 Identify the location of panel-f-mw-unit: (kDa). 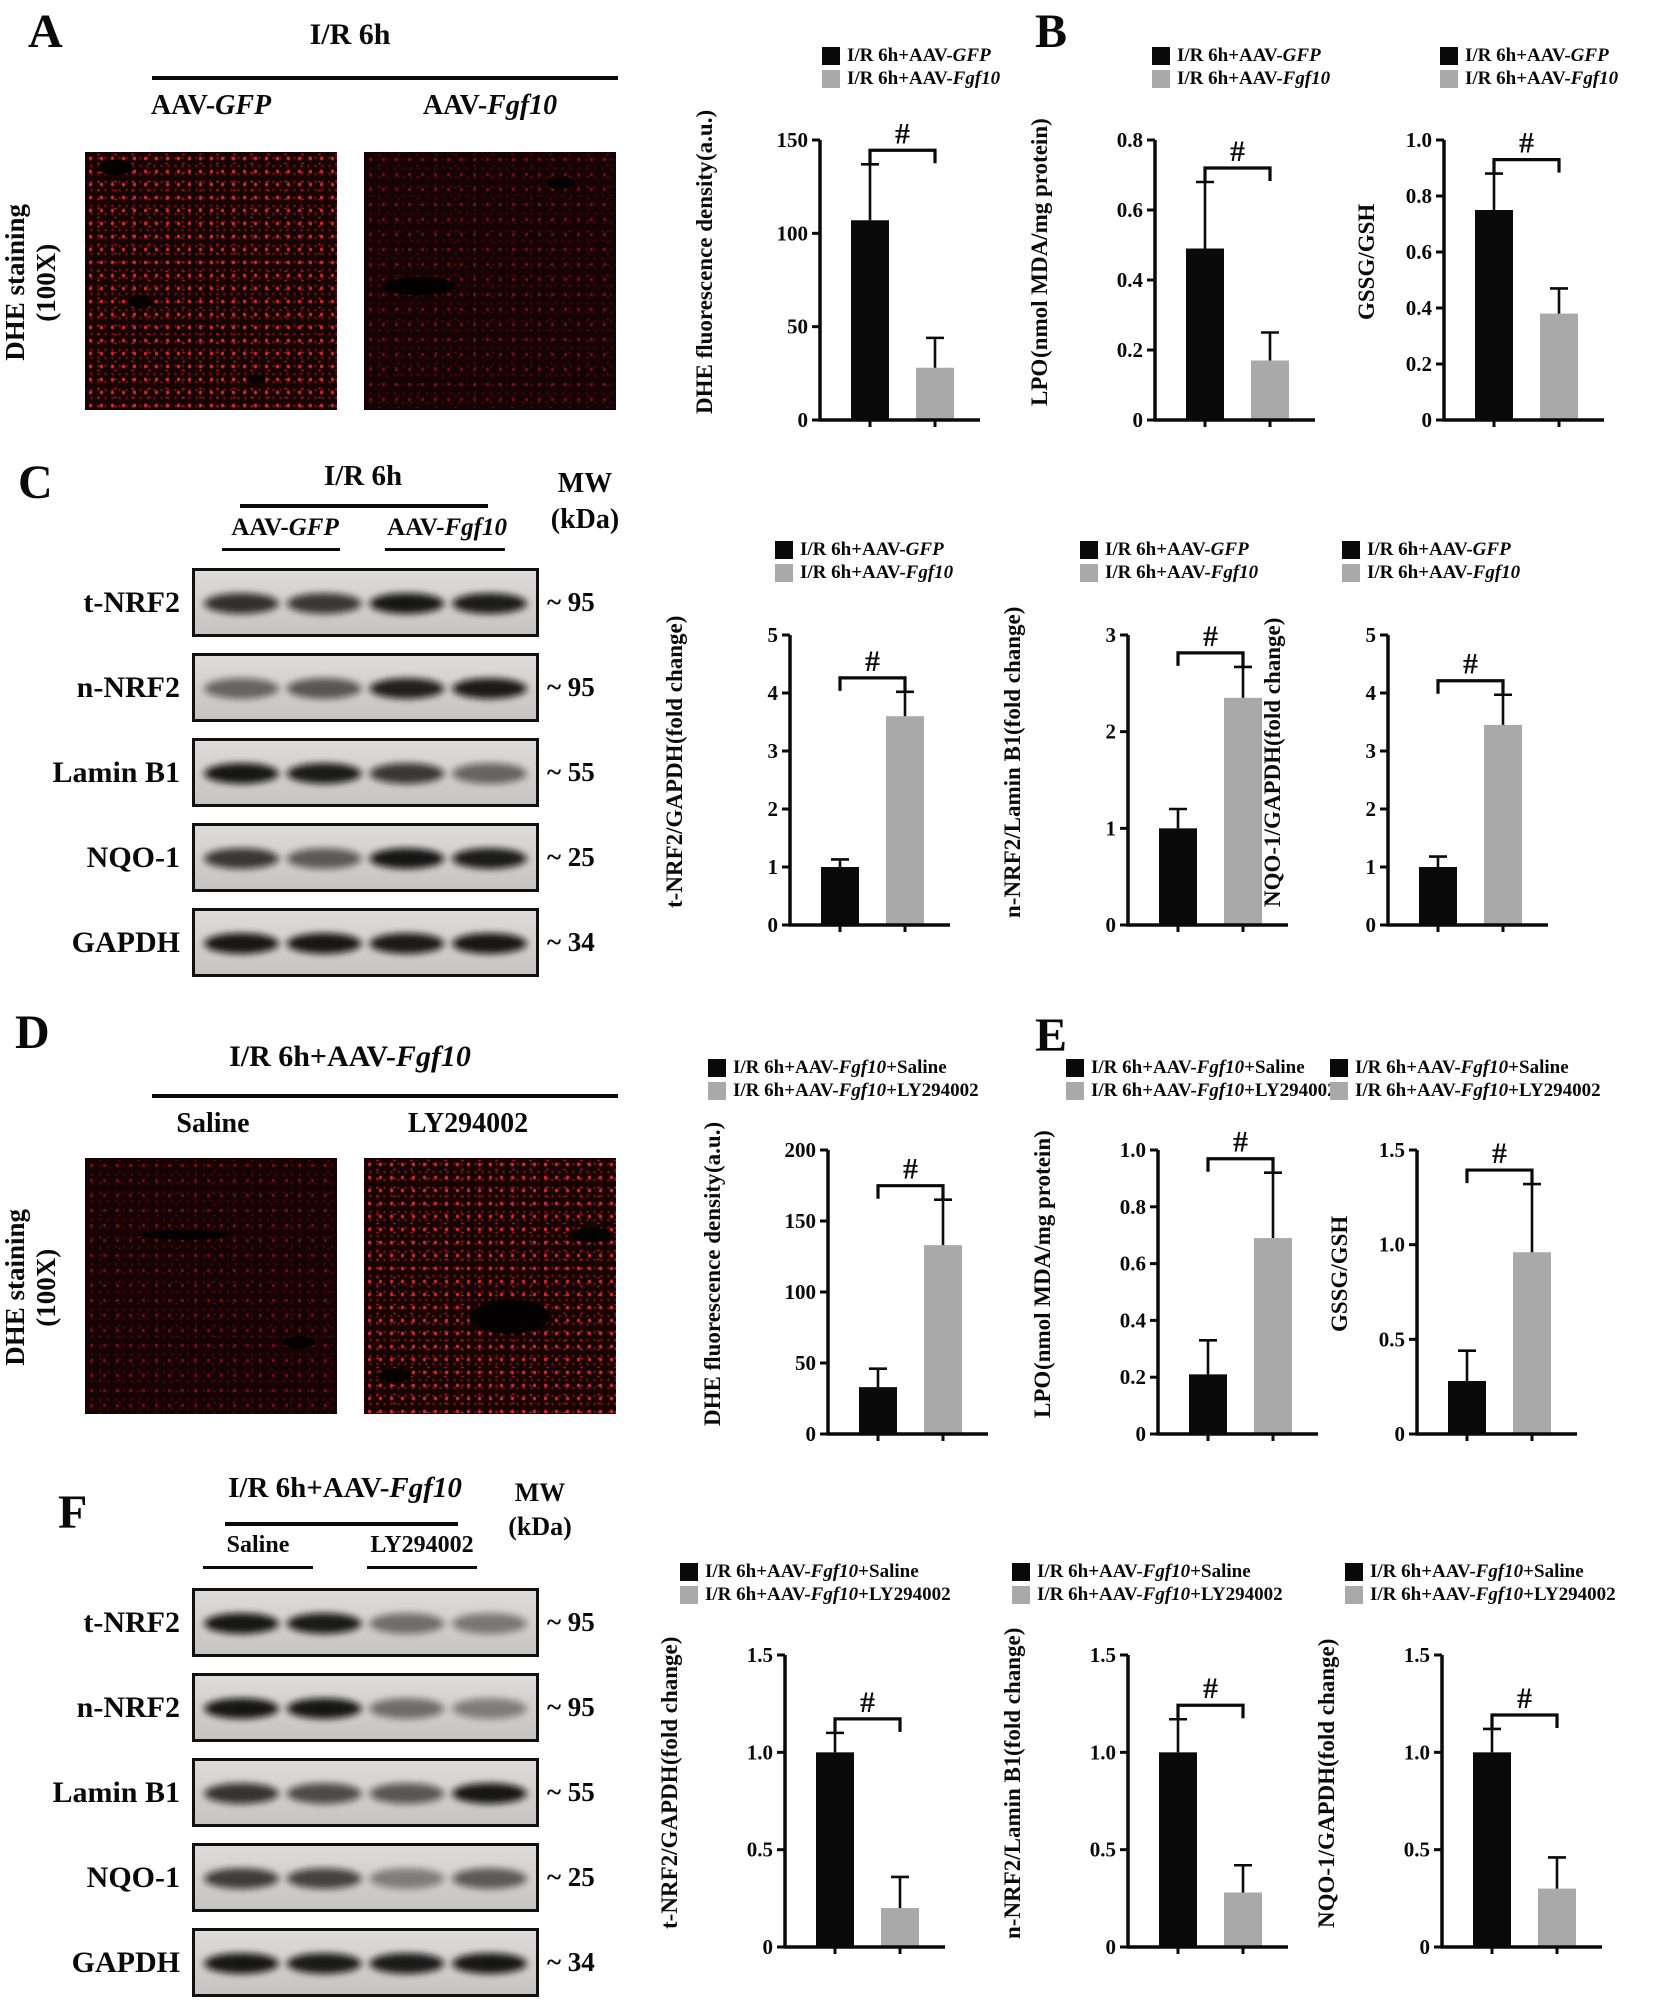
(540, 1526).